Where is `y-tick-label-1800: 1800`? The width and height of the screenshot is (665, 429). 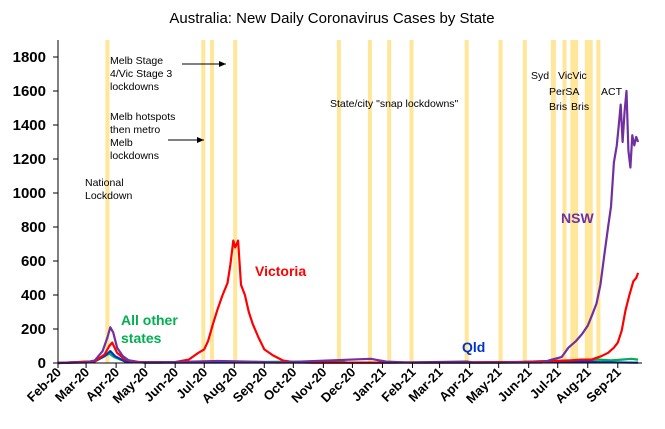
y-tick-label-1800: 1800 is located at coordinates (29, 57).